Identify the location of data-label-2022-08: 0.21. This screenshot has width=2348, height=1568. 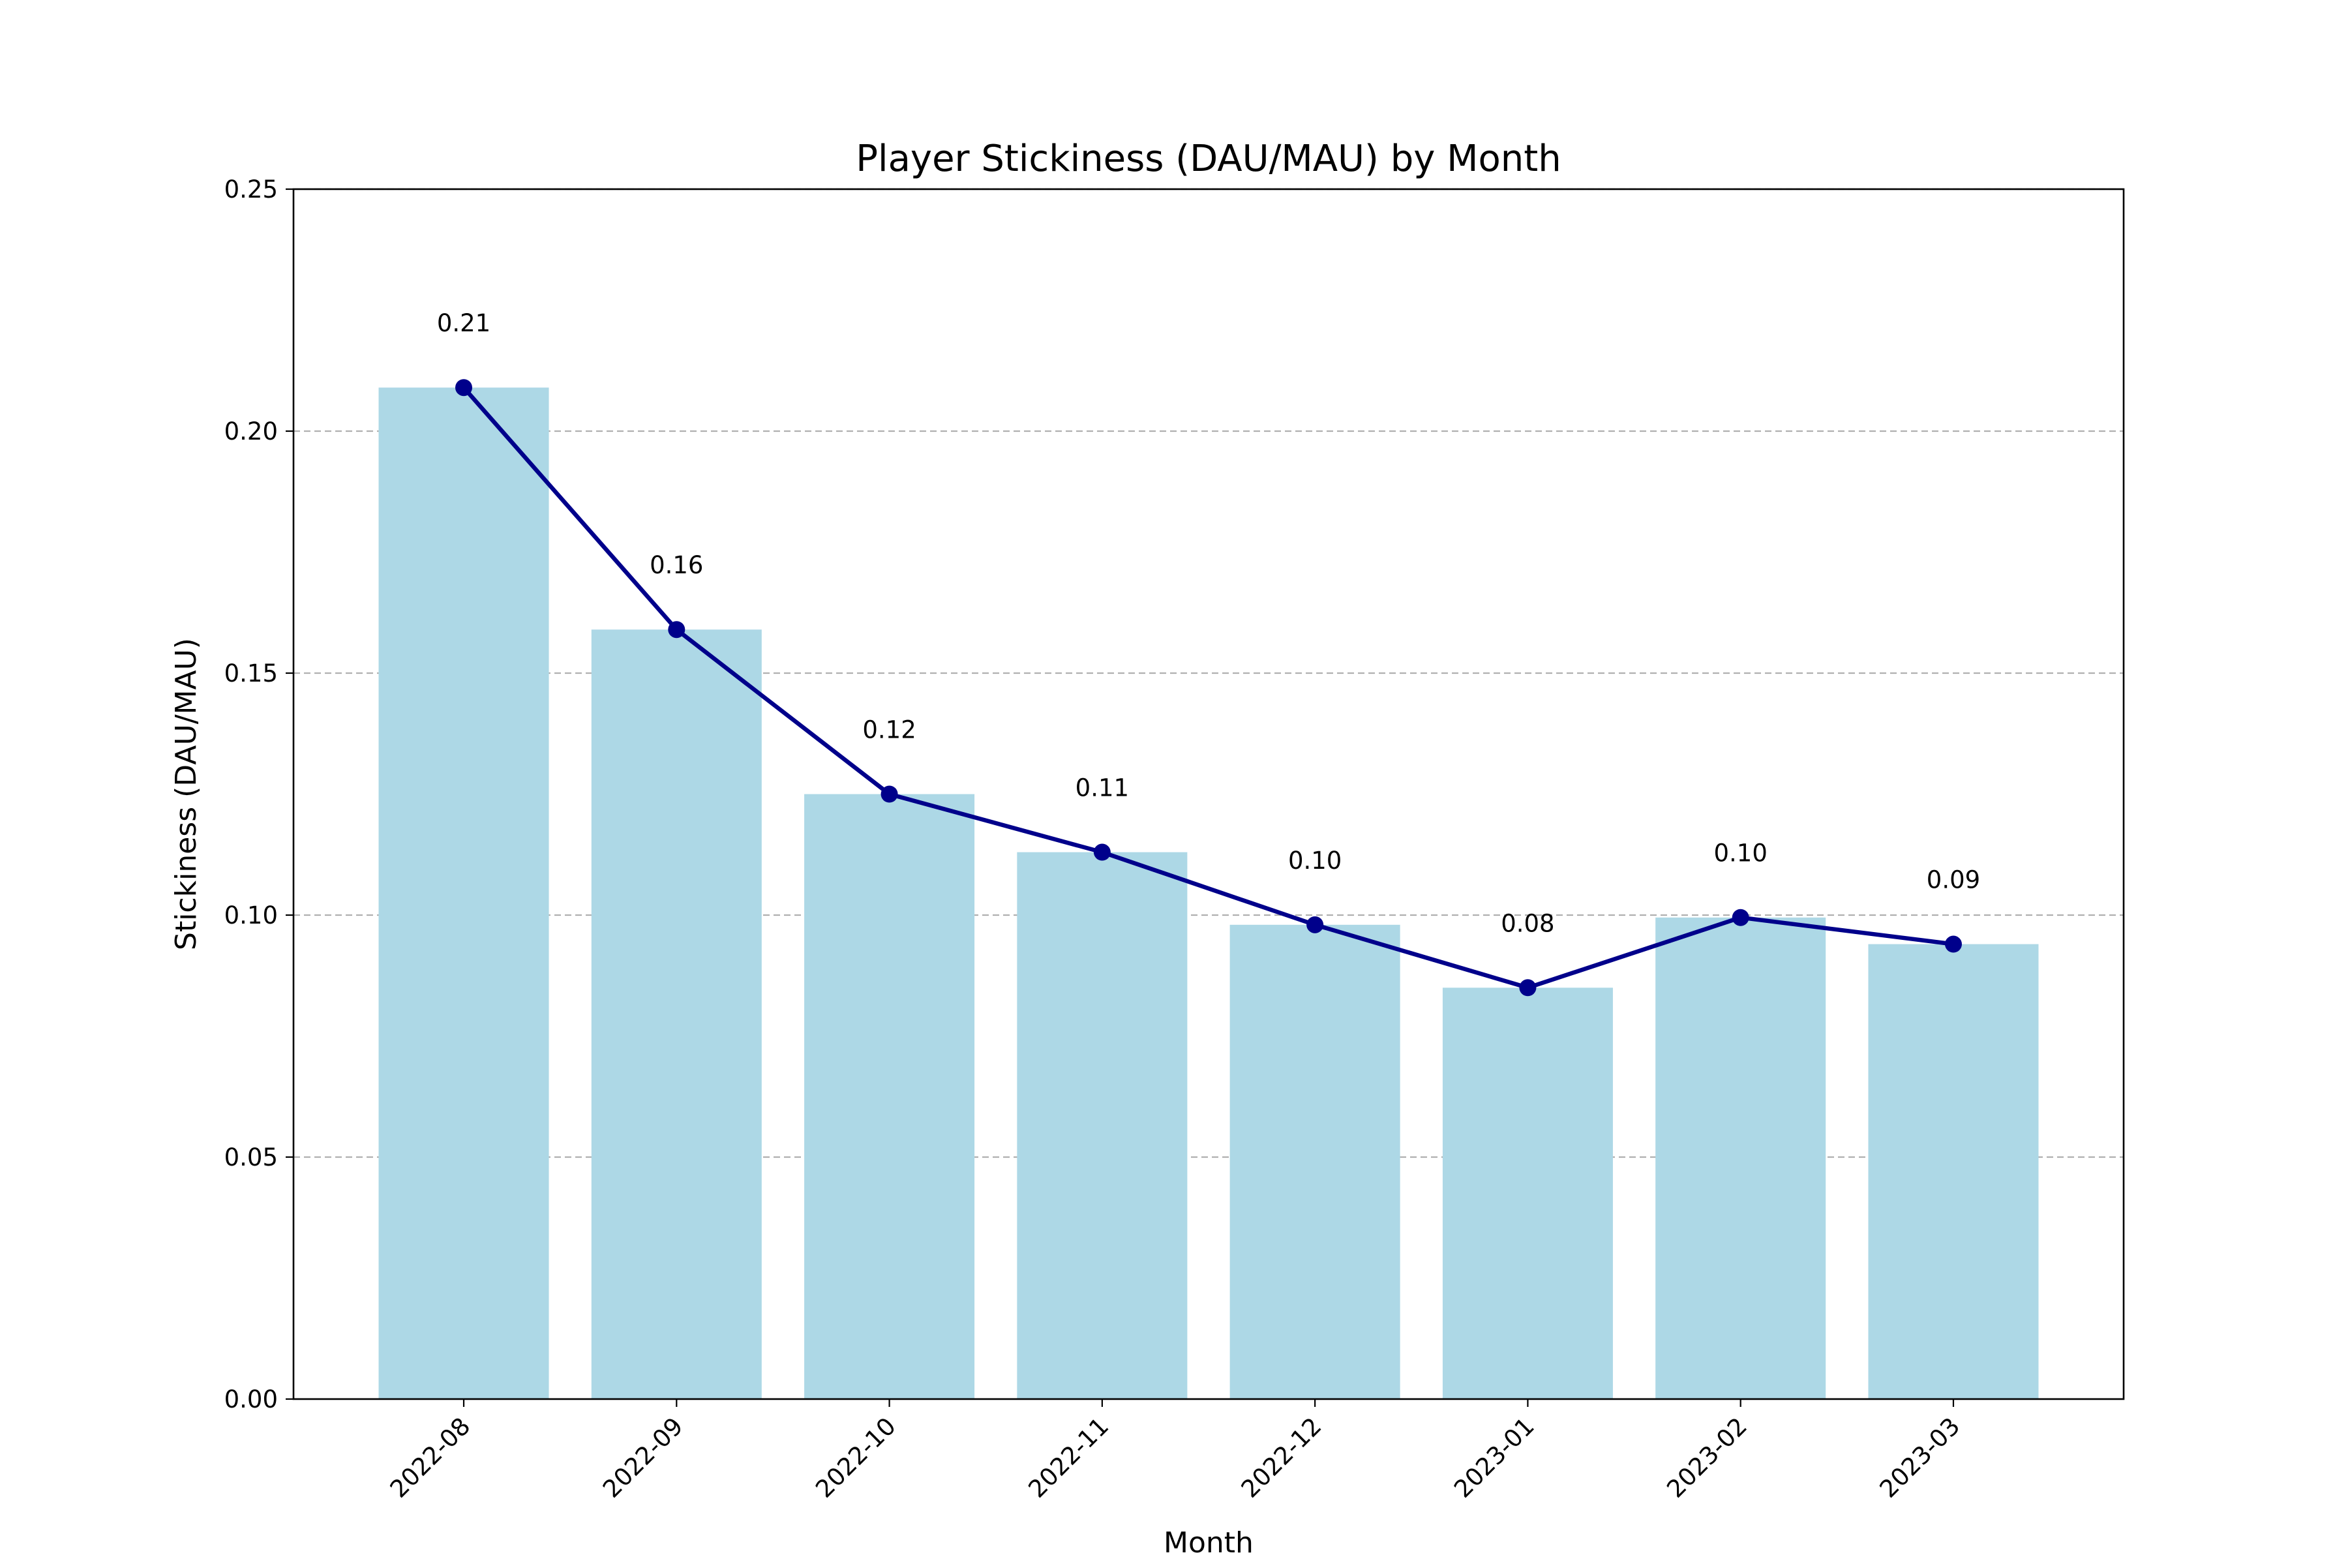
(463, 323).